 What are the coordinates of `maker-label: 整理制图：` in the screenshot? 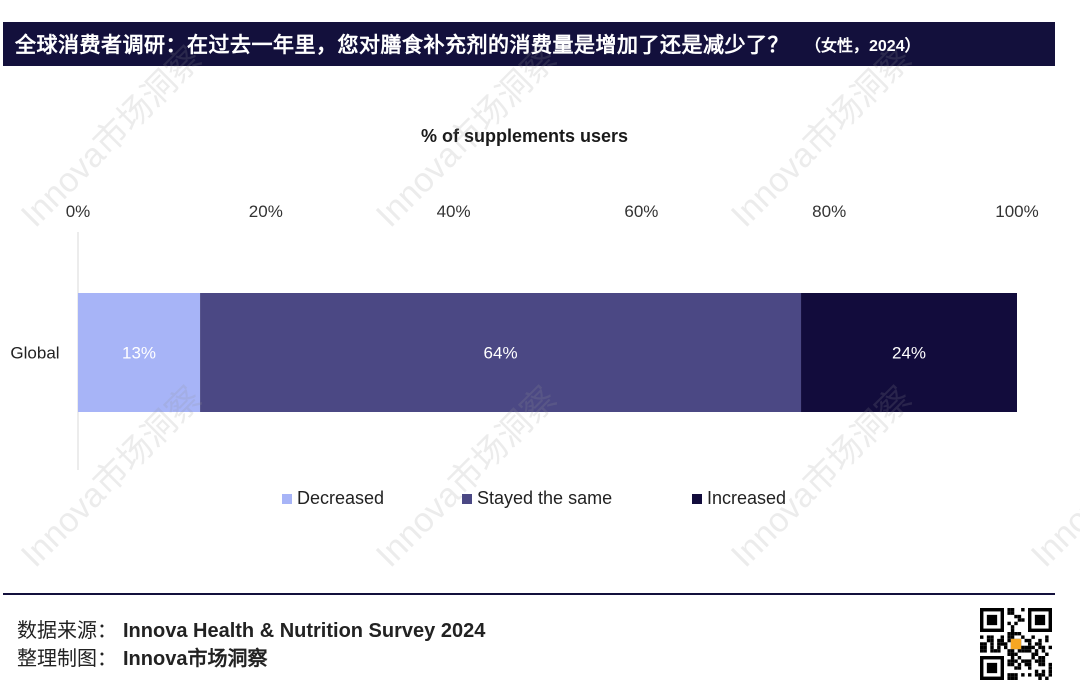 It's located at (67, 659).